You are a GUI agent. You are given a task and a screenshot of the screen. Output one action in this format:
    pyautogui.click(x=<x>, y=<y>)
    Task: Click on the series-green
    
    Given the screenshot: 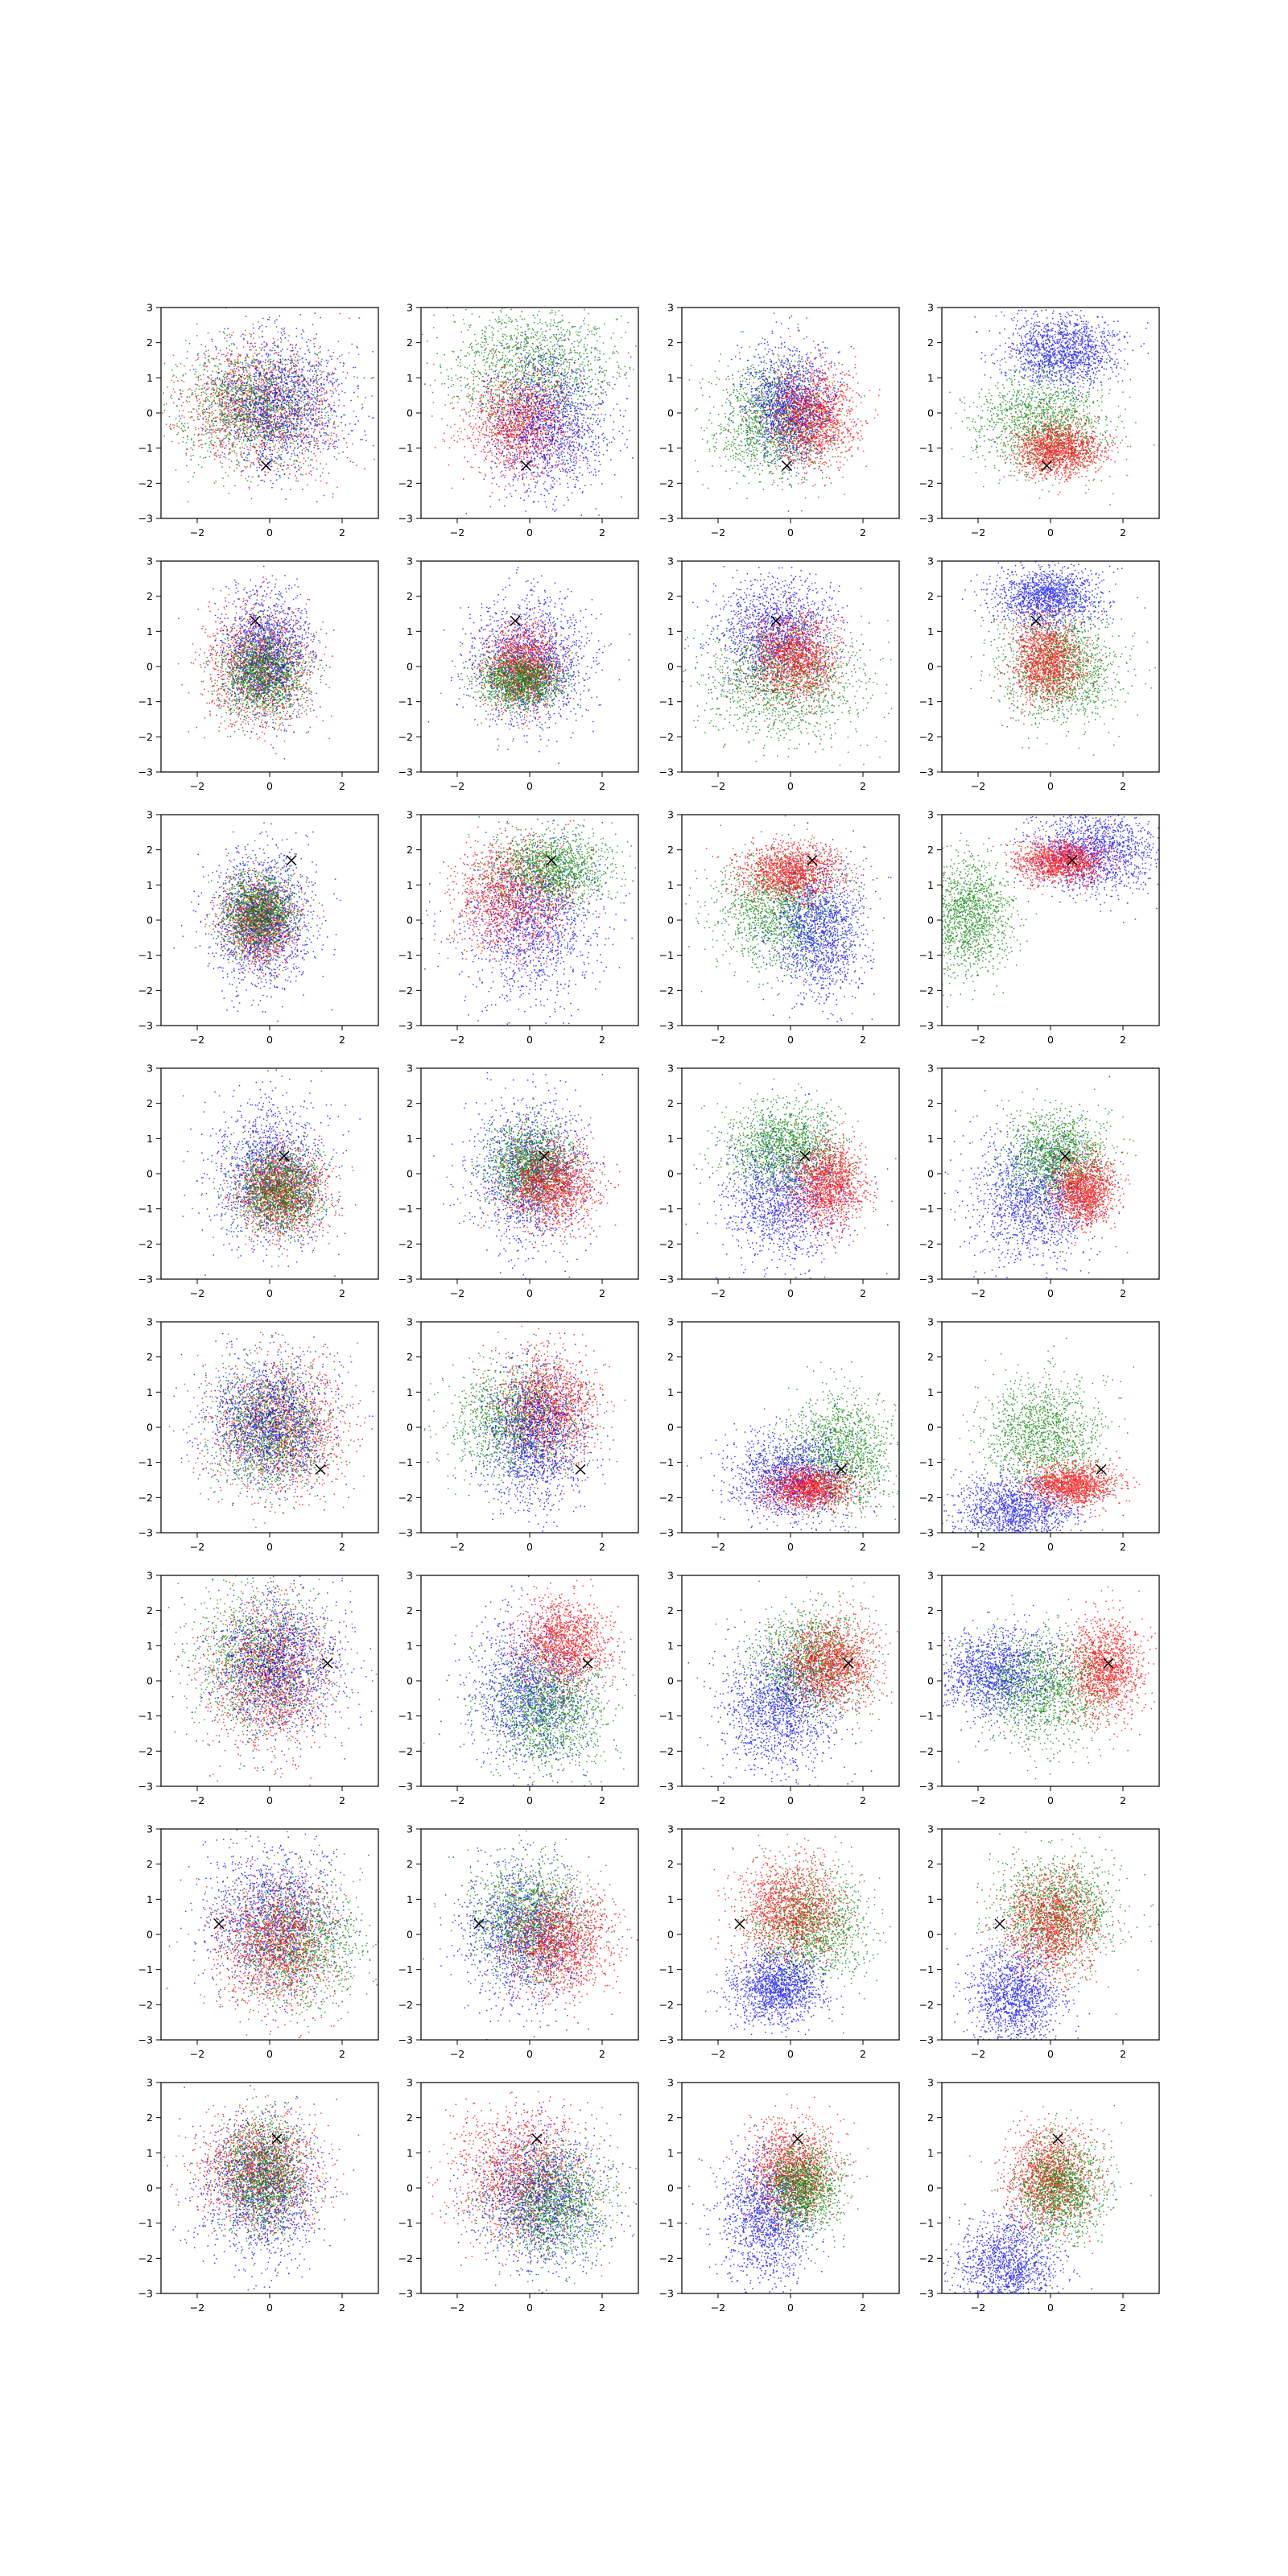 What is the action you would take?
    pyautogui.click(x=1067, y=1911)
    